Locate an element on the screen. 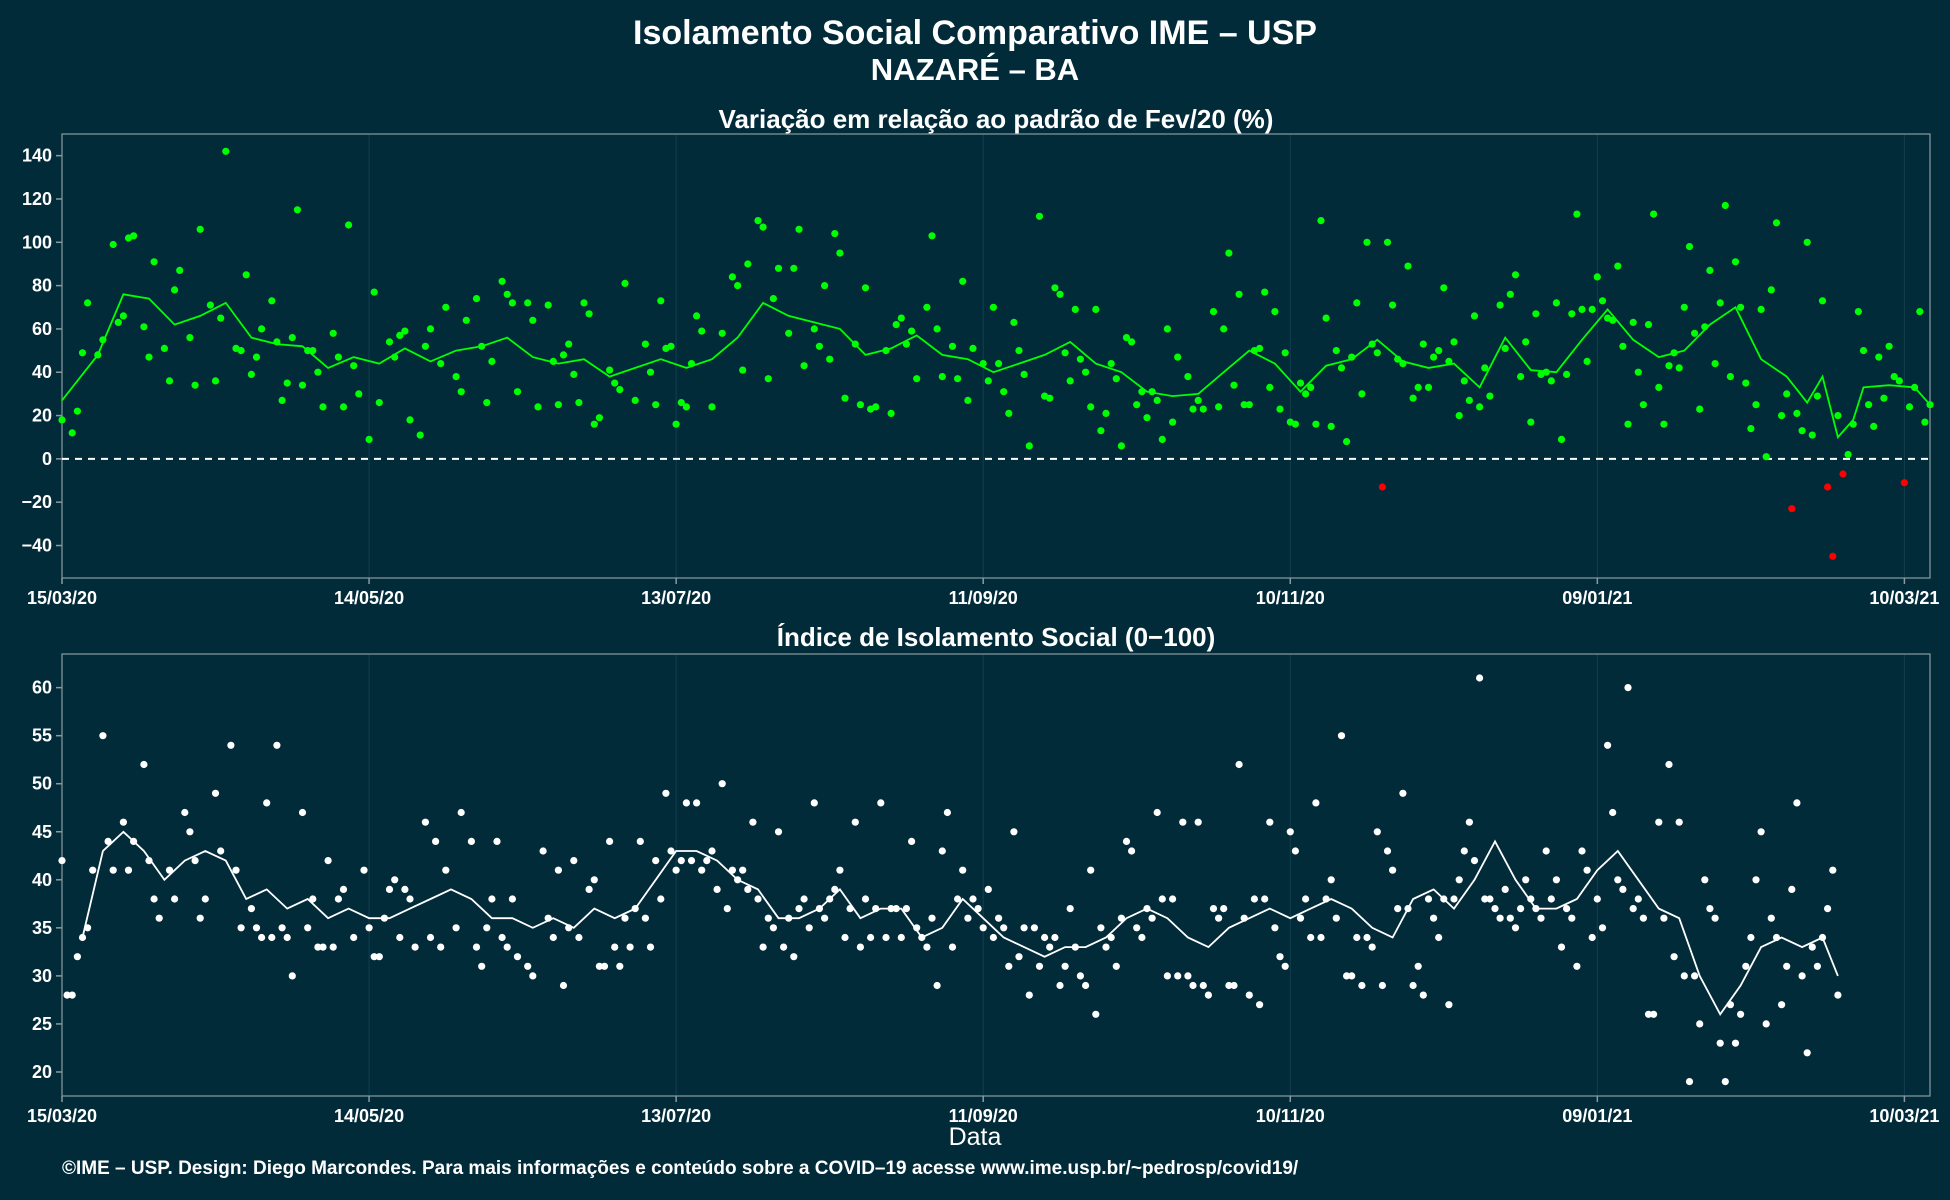 The width and height of the screenshot is (1950, 1200). x-tick-label: 11/09/20 is located at coordinates (983, 1116).